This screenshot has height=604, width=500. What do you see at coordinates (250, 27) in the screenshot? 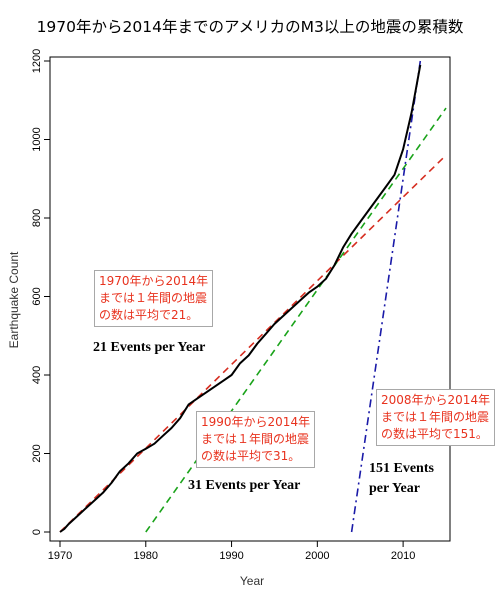
I see `chart-title: 1970年から2014年までのアメリカのM3以上の地震の累積数` at bounding box center [250, 27].